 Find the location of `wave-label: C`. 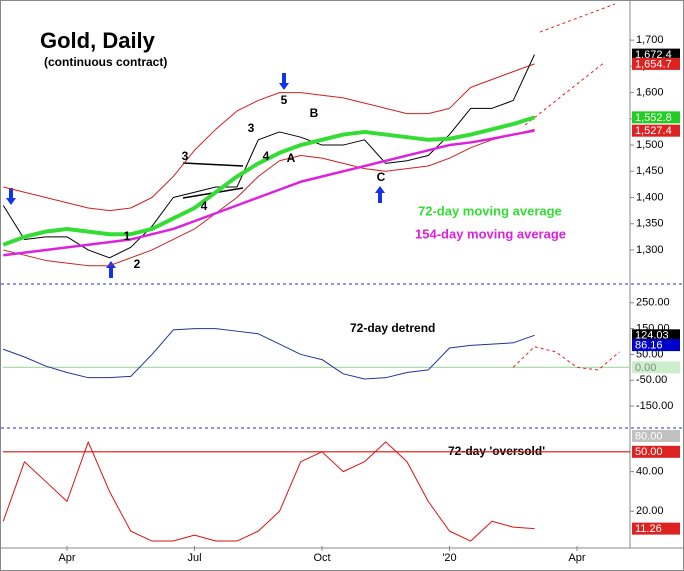

wave-label: C is located at coordinates (381, 177).